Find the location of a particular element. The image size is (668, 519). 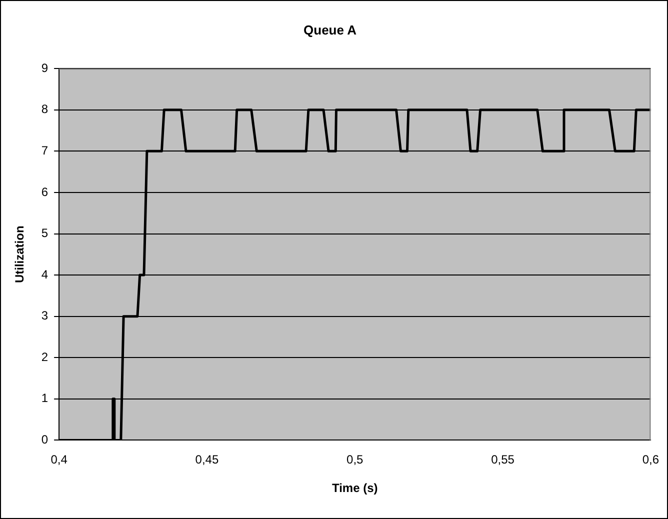

y-tick-label: 3 is located at coordinates (44, 315).